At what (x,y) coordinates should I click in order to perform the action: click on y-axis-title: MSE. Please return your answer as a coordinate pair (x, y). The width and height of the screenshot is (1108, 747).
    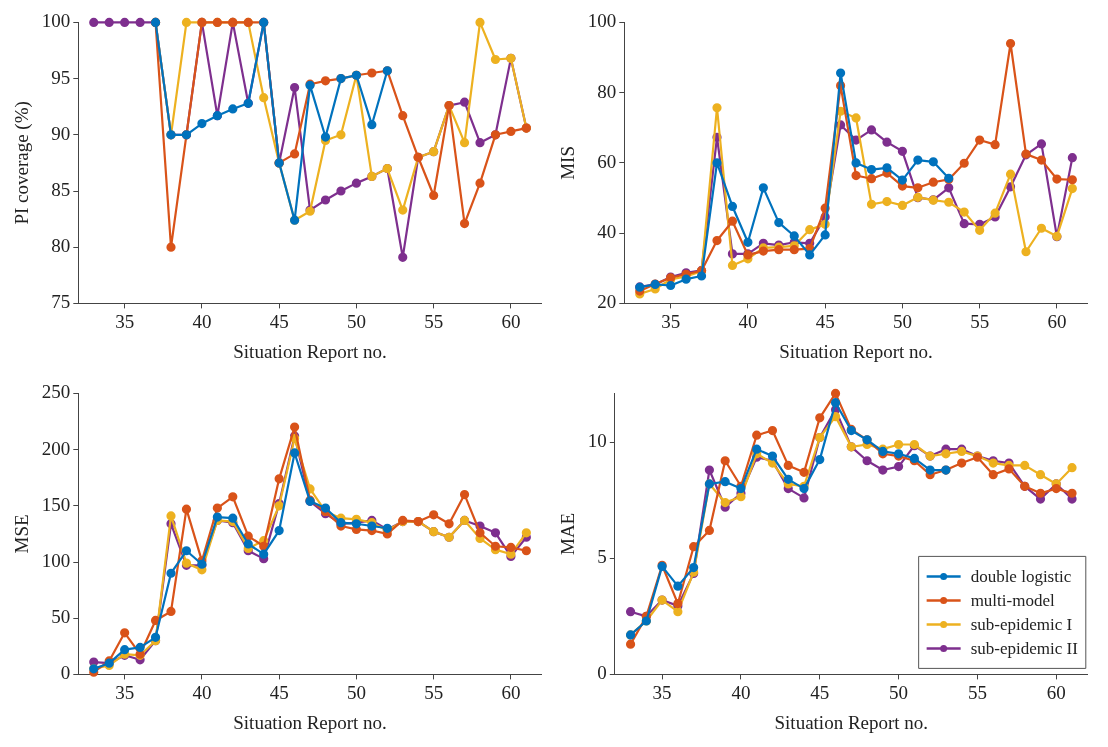
    Looking at the image, I should click on (22, 534).